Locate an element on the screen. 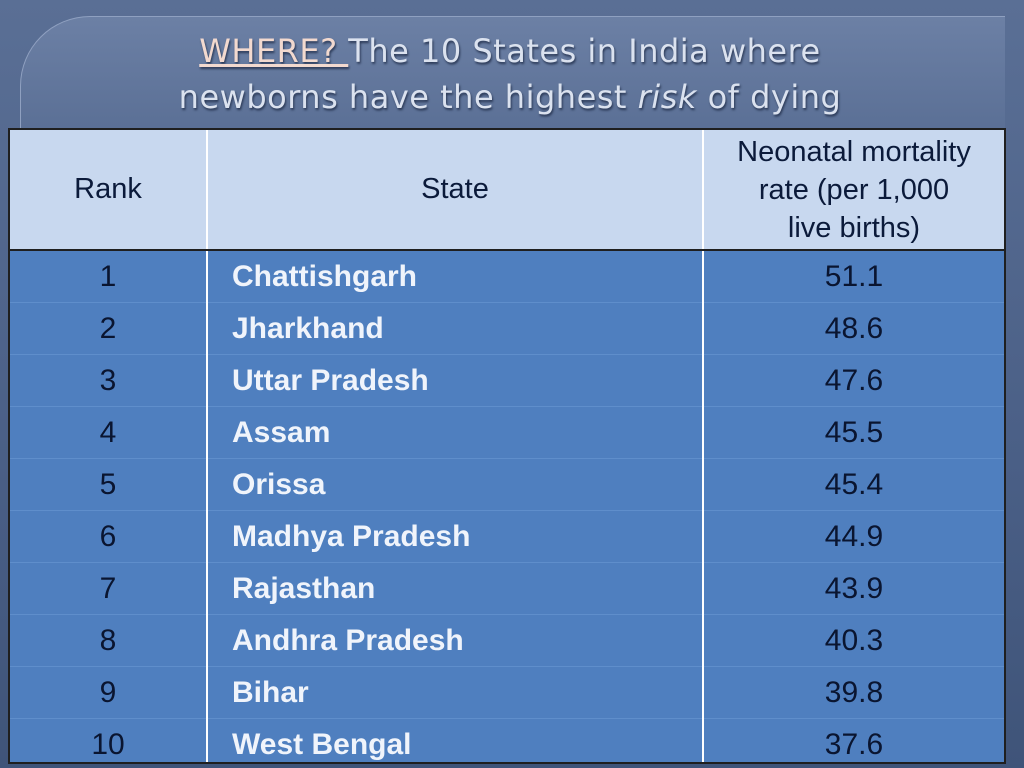 The image size is (1024, 768). title-line1: The 10 States in India where is located at coordinates (584, 51).